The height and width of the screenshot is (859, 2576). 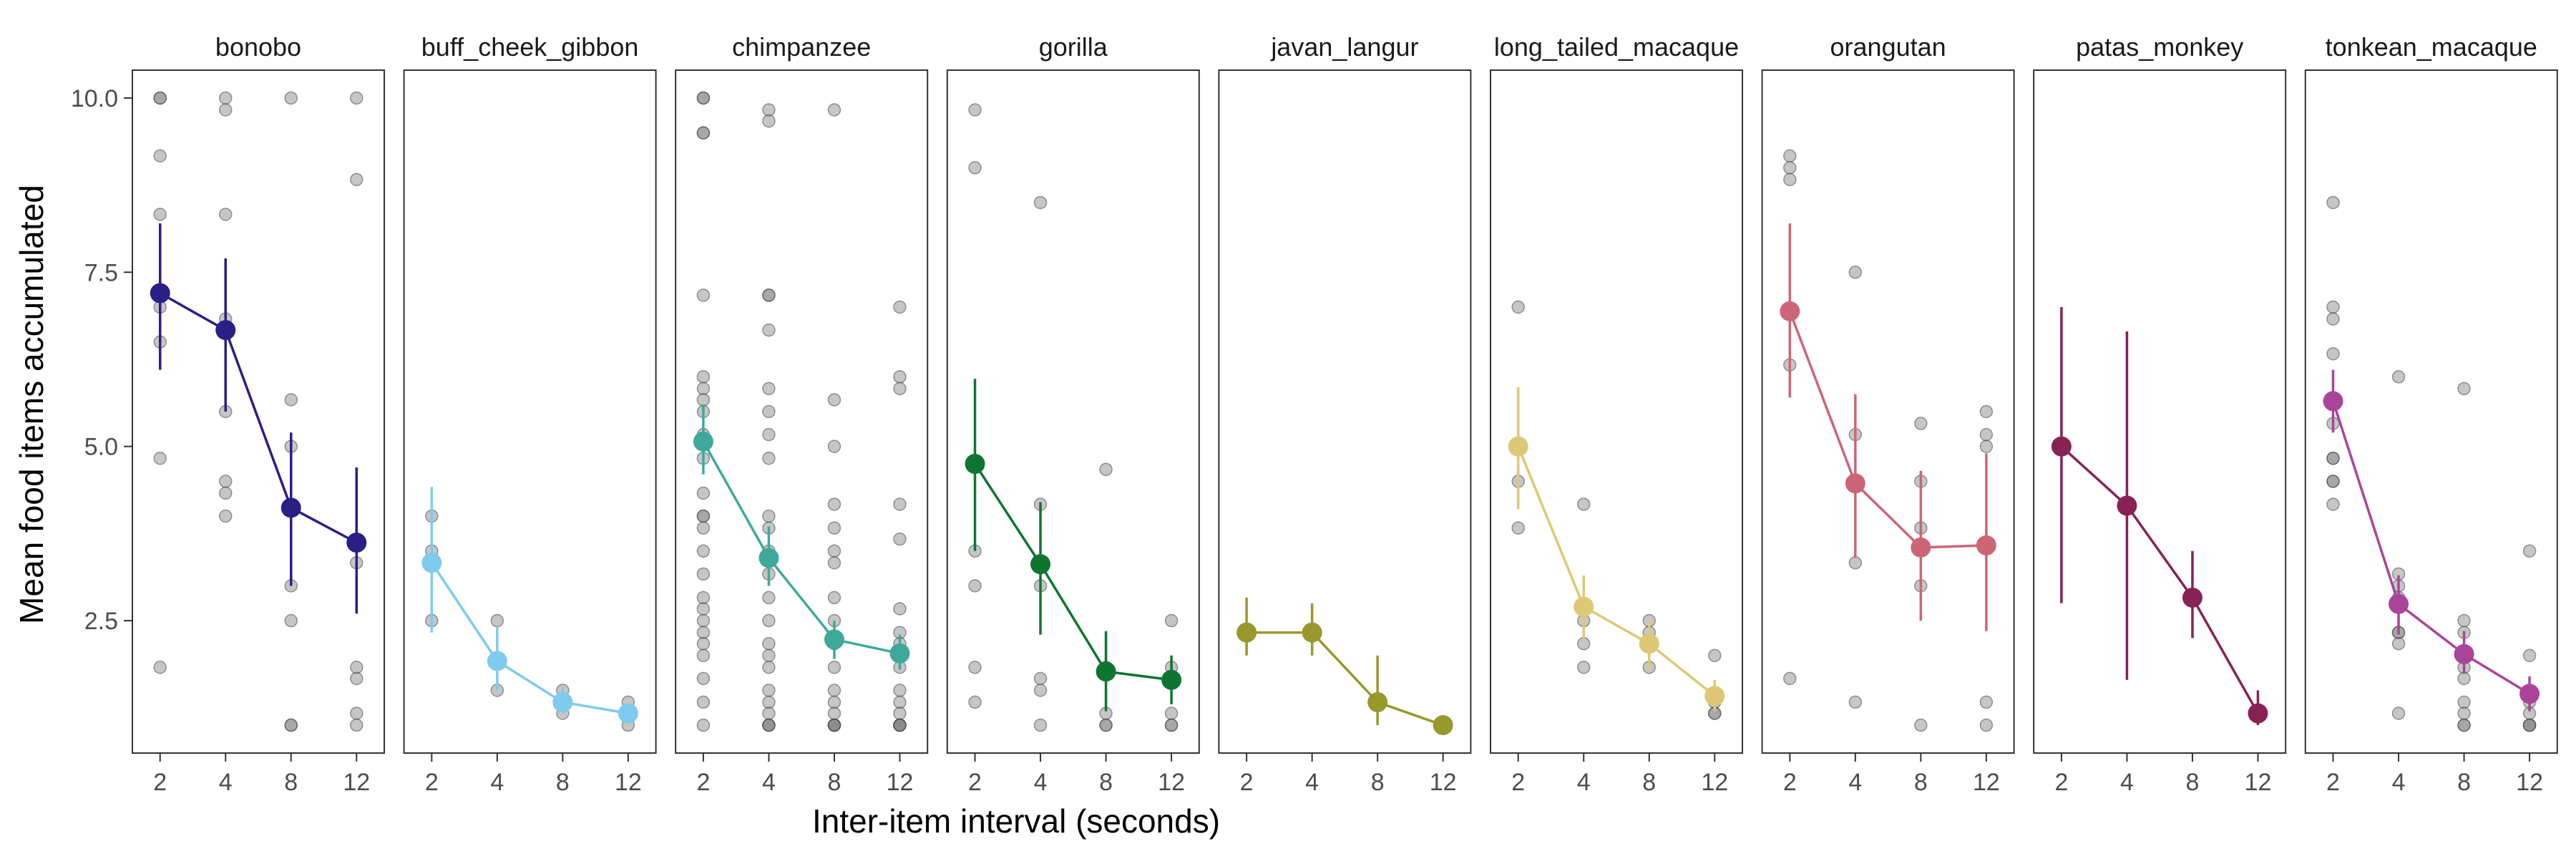 What do you see at coordinates (1344, 47) in the screenshot?
I see `facet-label: javan_langur` at bounding box center [1344, 47].